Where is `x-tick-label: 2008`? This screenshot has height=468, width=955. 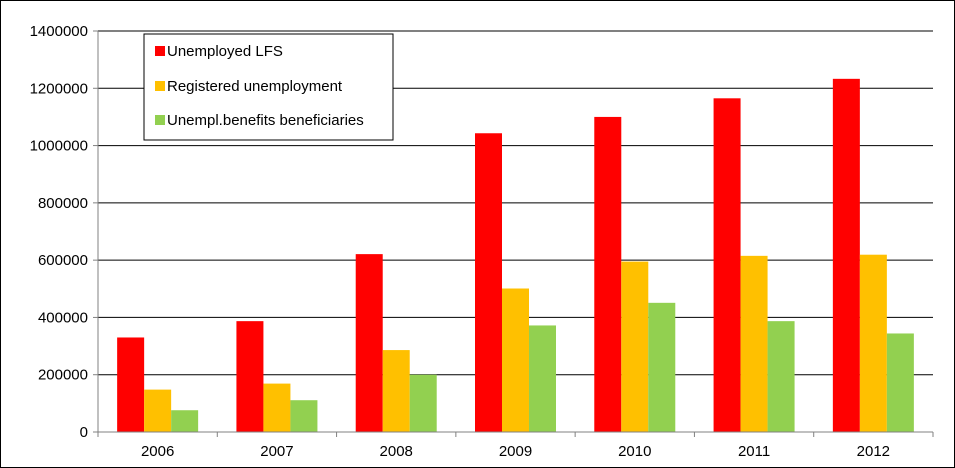 x-tick-label: 2008 is located at coordinates (396, 451).